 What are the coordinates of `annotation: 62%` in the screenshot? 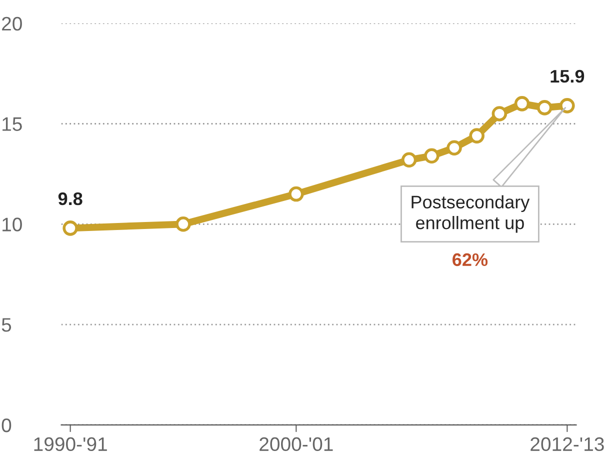 It's located at (470, 259).